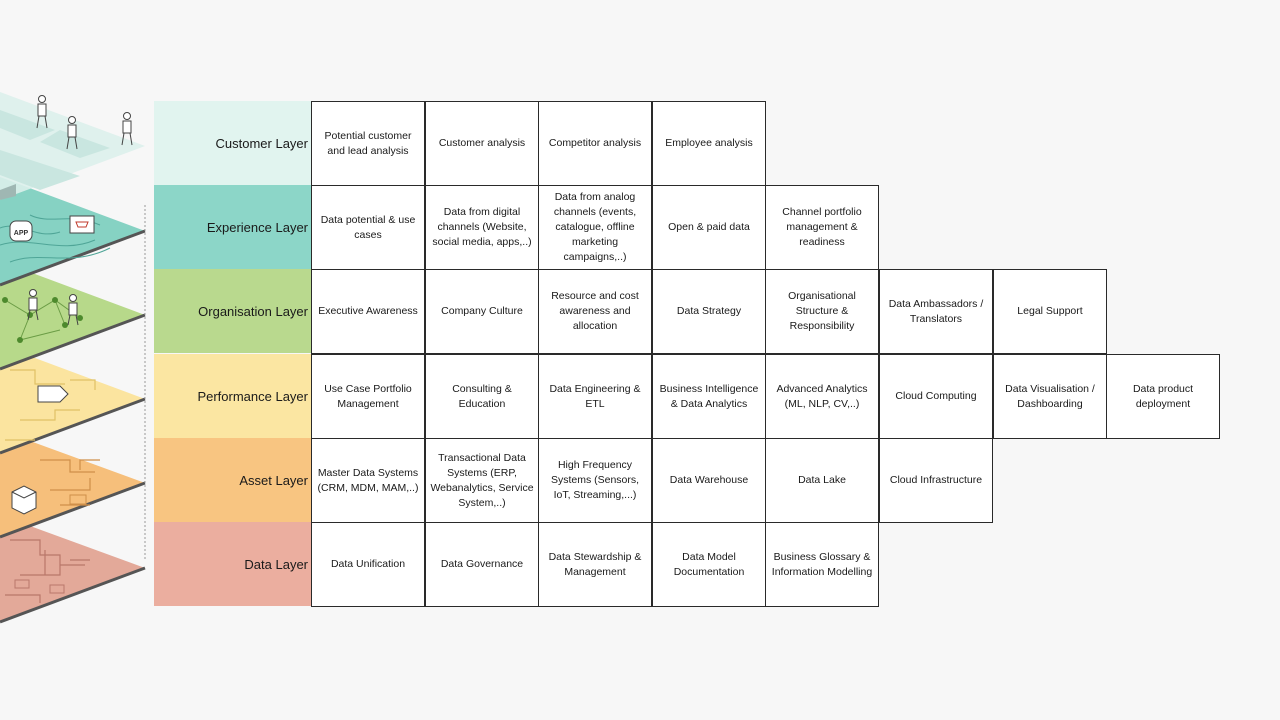 This screenshot has height=720, width=1280. Describe the element at coordinates (1163, 396) in the screenshot. I see `capability-cell: Data product deployment` at that location.